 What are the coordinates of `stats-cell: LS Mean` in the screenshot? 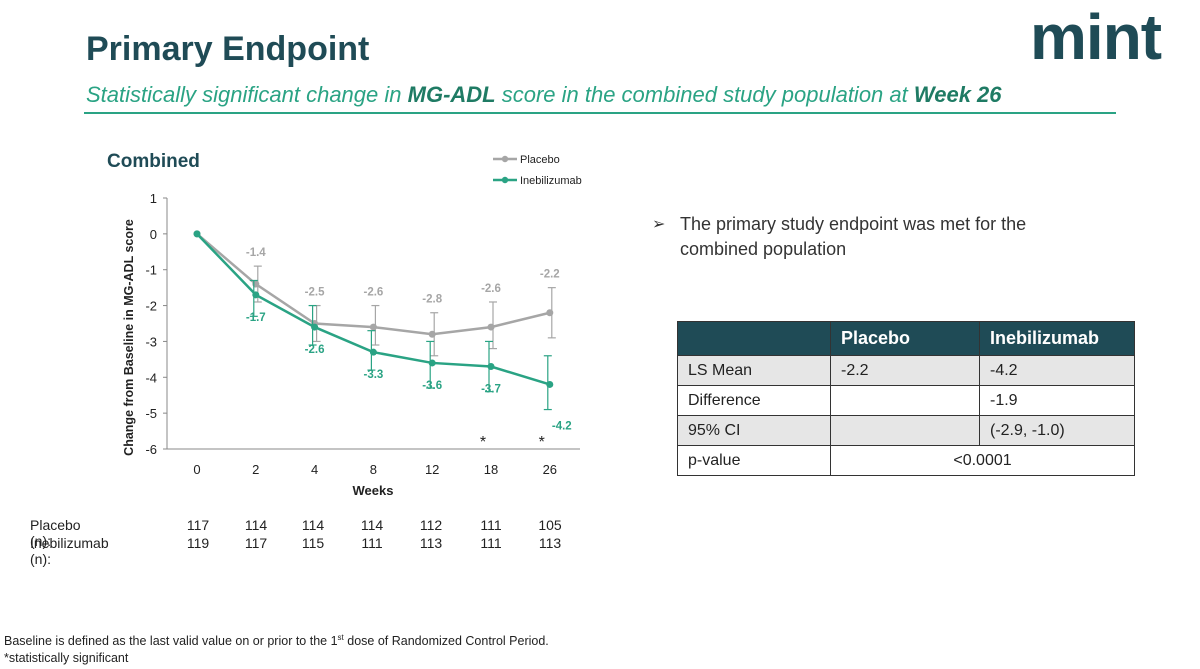 It's located at (754, 370).